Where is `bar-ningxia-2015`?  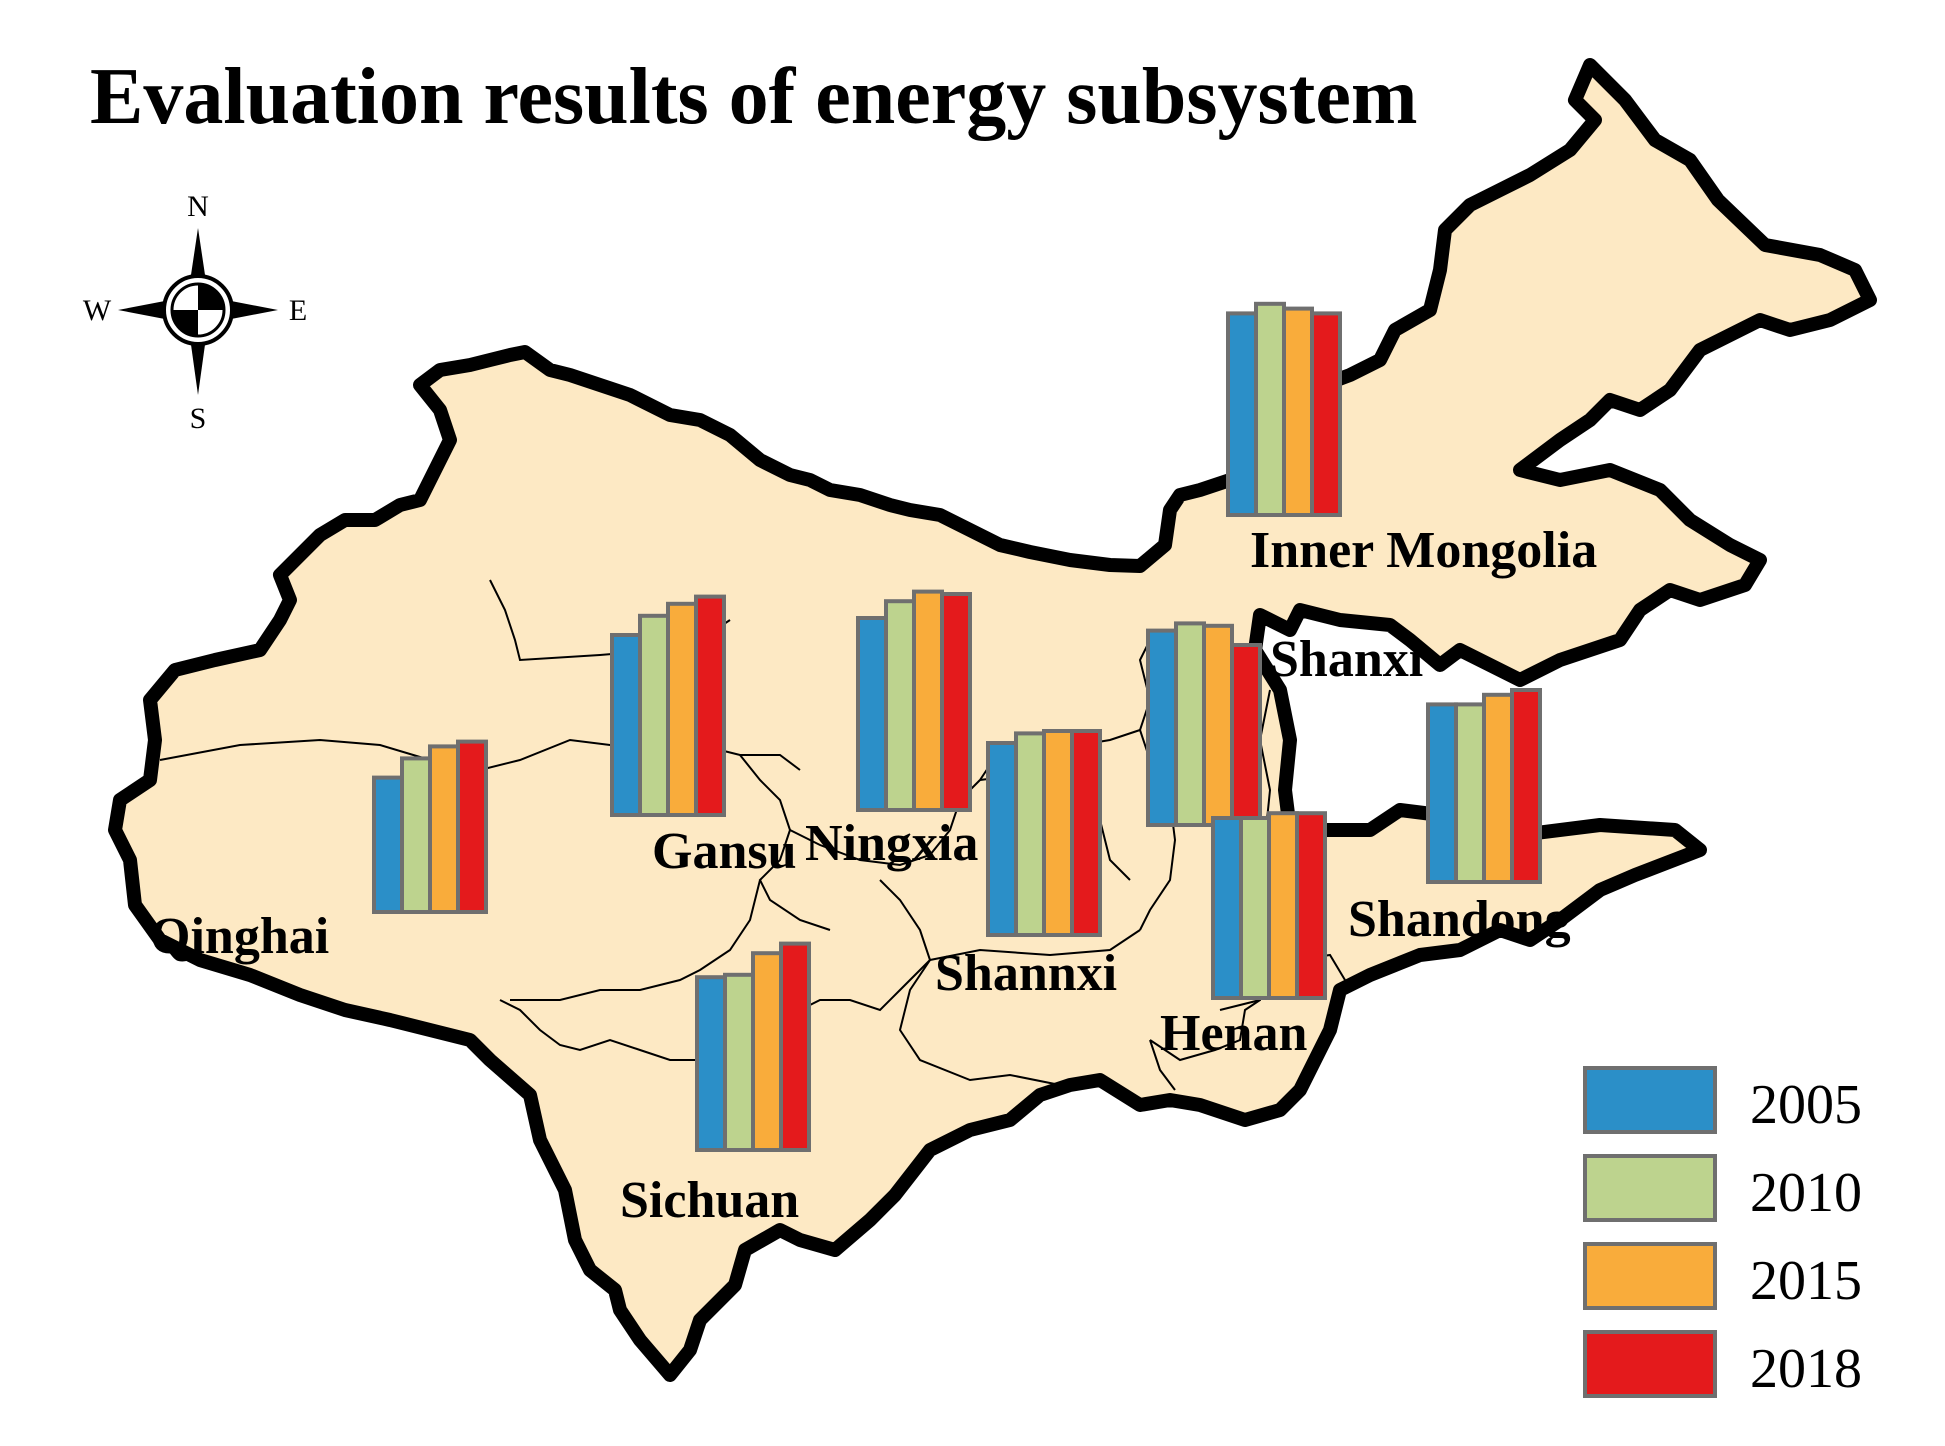 bar-ningxia-2015 is located at coordinates (928, 700).